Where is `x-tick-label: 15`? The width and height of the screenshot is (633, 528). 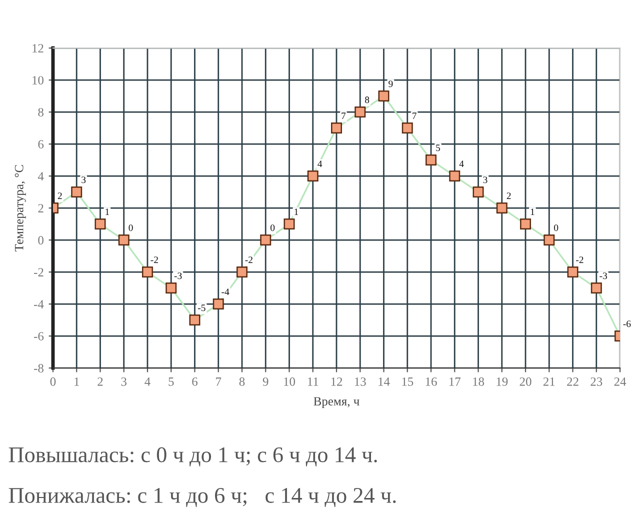 x-tick-label: 15 is located at coordinates (408, 381).